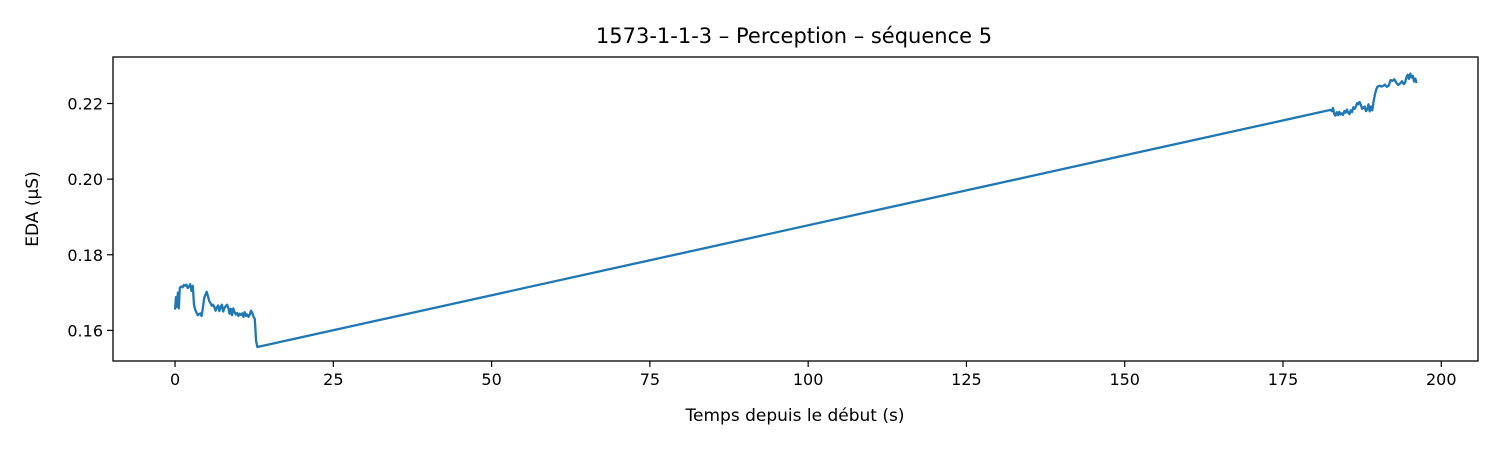 This screenshot has height=450, width=1500. I want to click on y-axis-title: EDA (µS), so click(33, 208).